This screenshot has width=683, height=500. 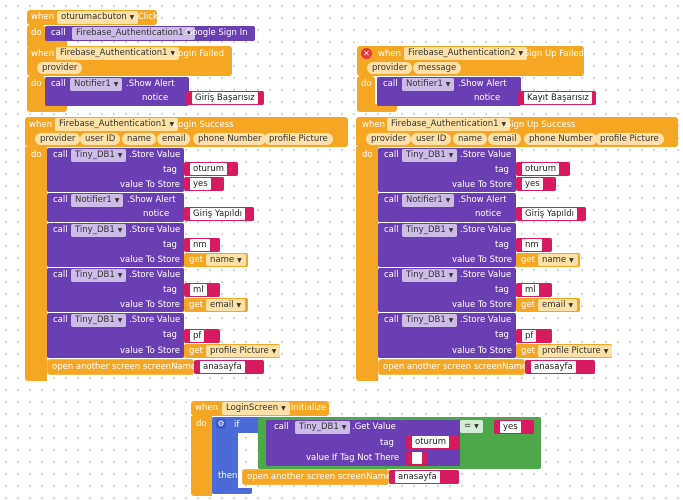 I want to click on component-dropdown: oturumacbuton ▼, so click(x=98, y=17).